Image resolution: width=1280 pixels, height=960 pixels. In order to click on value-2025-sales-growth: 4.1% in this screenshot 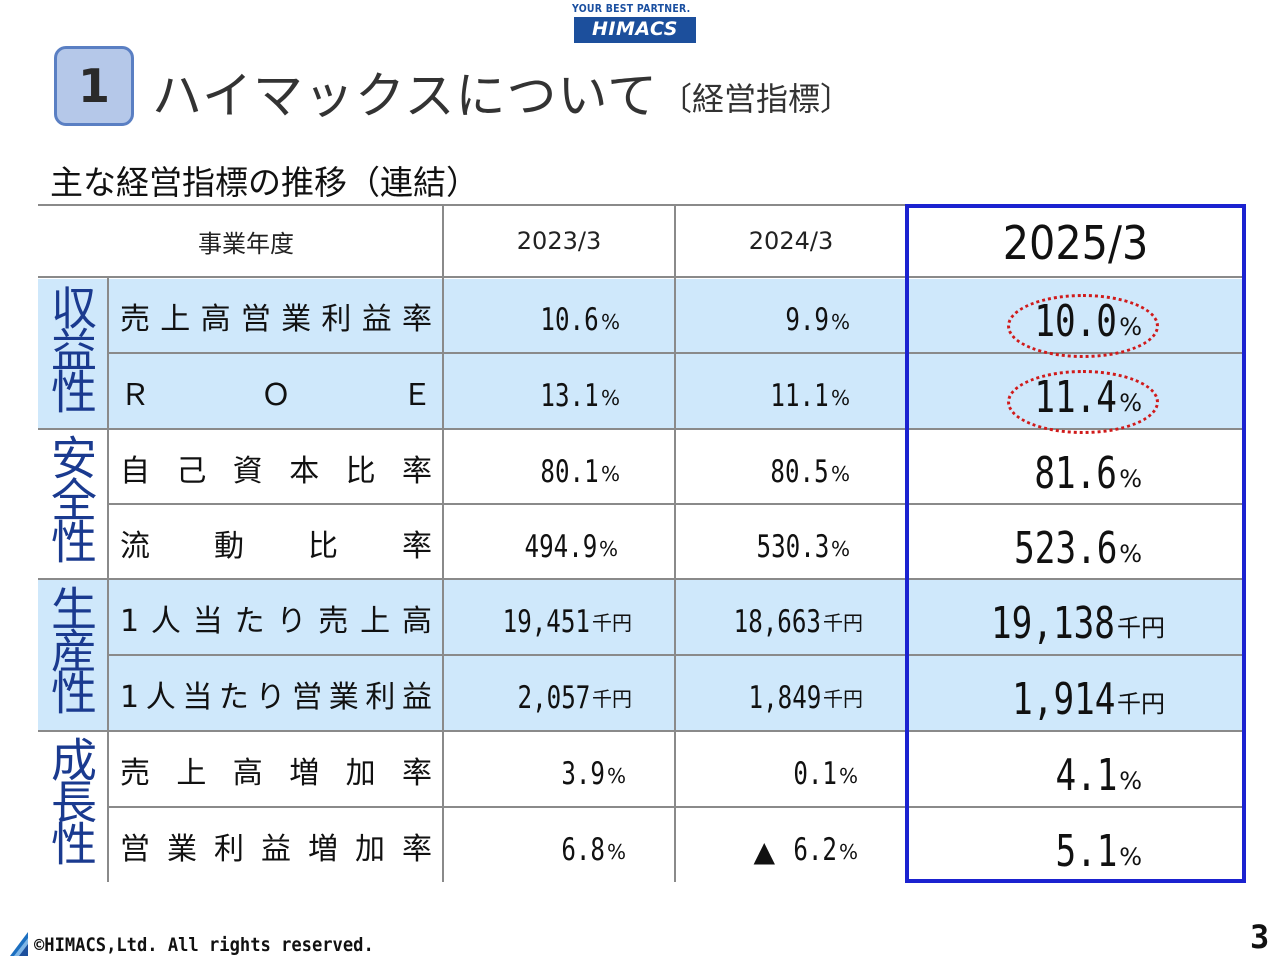, I will do `click(1098, 775)`.